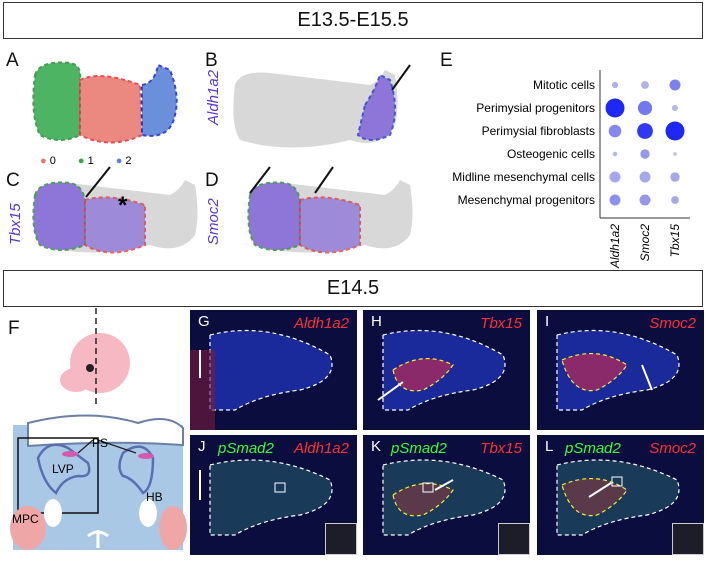 This screenshot has width=707, height=570. What do you see at coordinates (213, 221) in the screenshot?
I see `gene-label-smoc2: Smoc2` at bounding box center [213, 221].